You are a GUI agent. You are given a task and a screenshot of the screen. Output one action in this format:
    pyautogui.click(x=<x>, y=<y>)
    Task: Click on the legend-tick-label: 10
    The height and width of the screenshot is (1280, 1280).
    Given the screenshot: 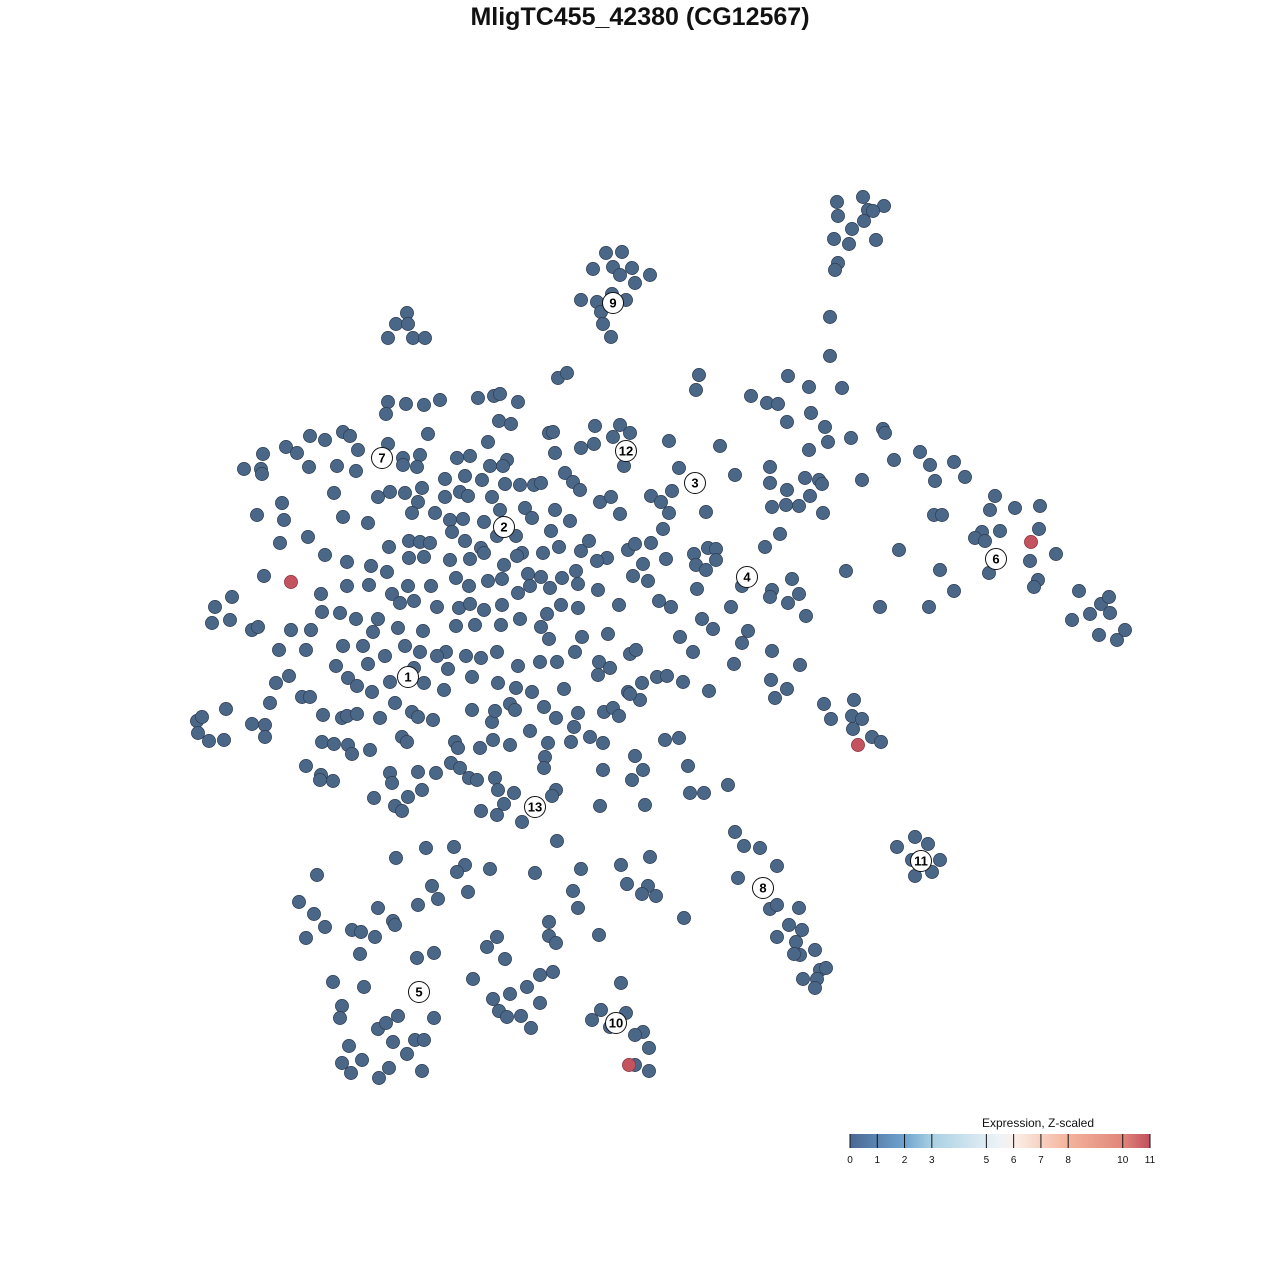 What is the action you would take?
    pyautogui.click(x=1123, y=1160)
    